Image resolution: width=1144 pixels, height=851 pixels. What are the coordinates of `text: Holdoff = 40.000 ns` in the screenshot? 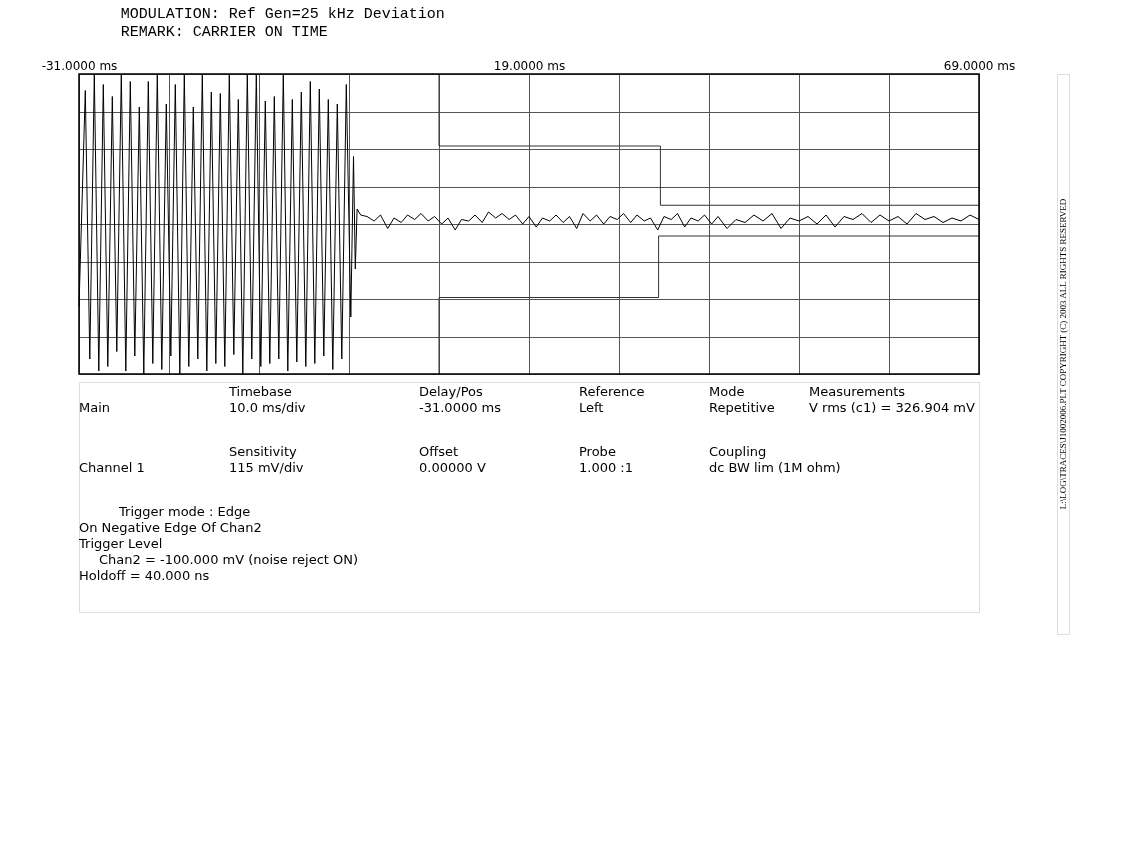 It's located at (144, 575).